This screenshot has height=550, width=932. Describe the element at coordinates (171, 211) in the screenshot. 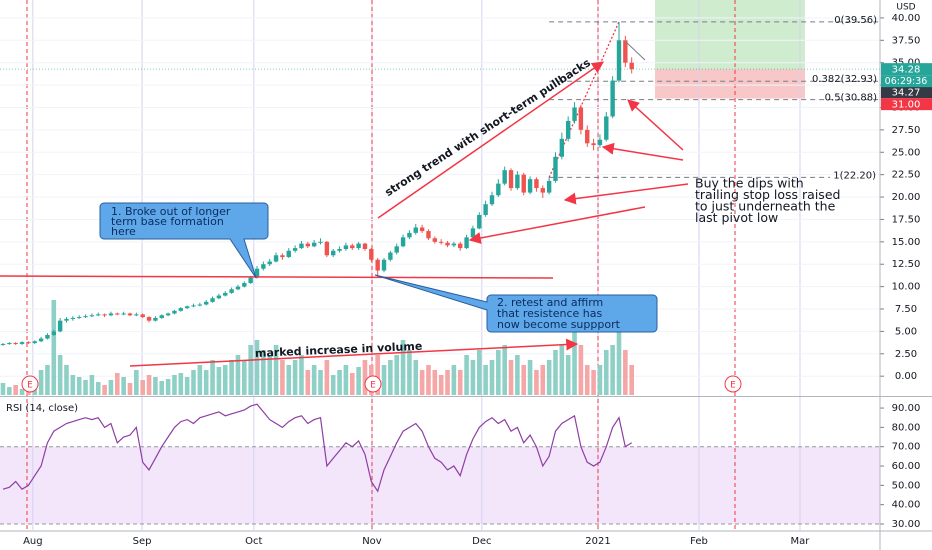

I see `callout-text: 1. Broke out of longer` at that location.